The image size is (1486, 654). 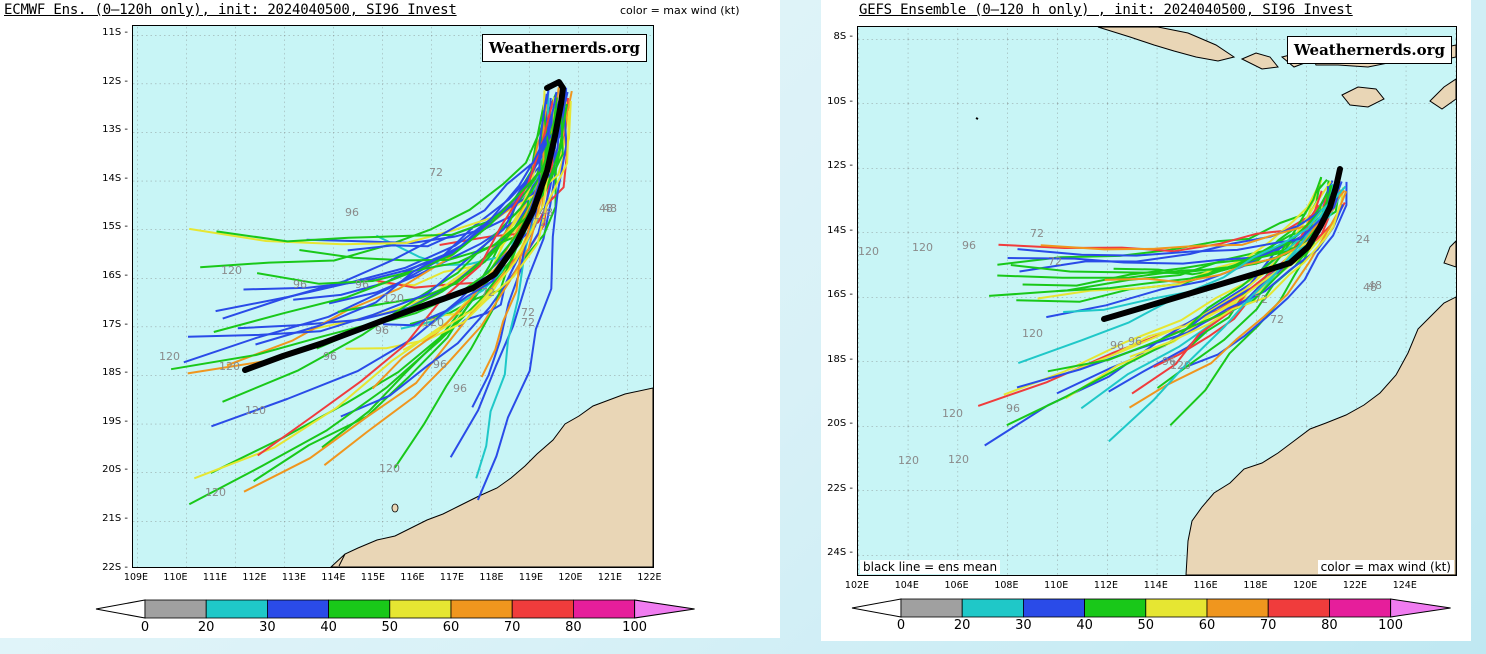 I want to click on gefs-ensemble-mean, so click(x=1222, y=244).